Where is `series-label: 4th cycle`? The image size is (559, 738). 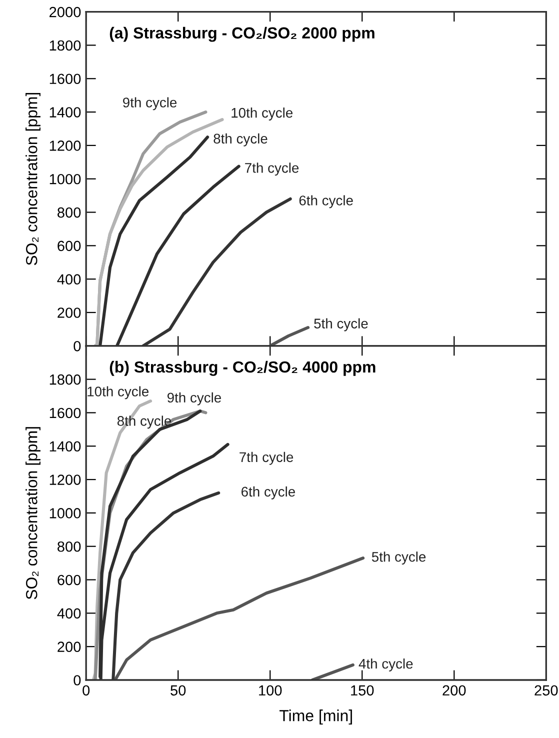 series-label: 4th cycle is located at coordinates (385, 665).